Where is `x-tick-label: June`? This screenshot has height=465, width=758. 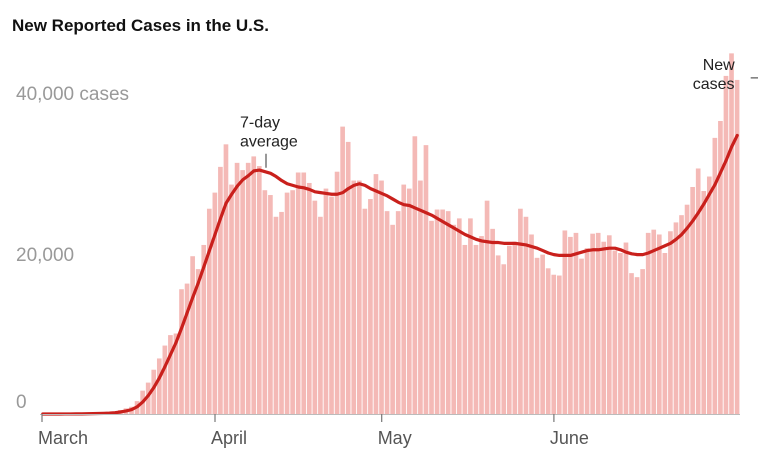 x-tick-label: June is located at coordinates (569, 438).